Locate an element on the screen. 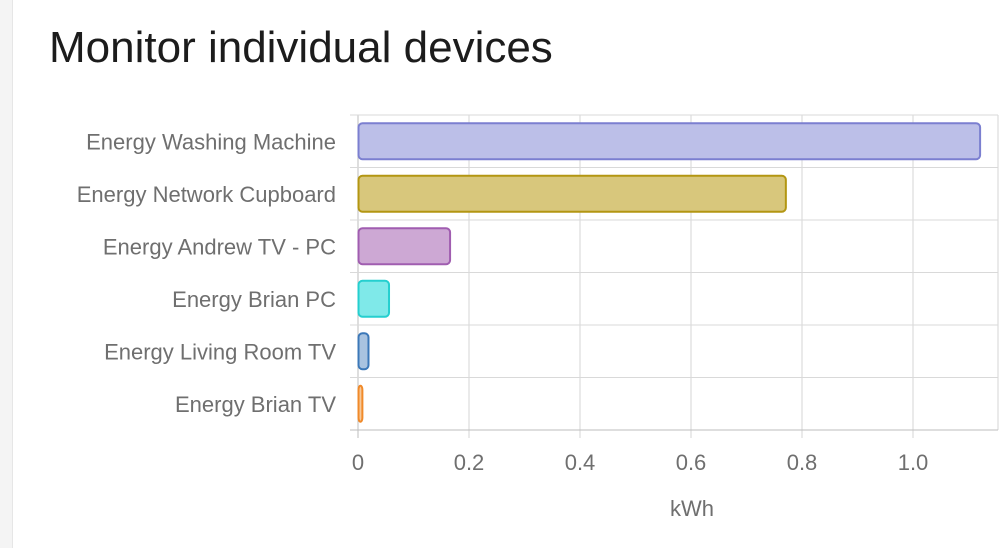 This screenshot has width=1000, height=548. category-label: Energy Andrew TV - PC is located at coordinates (219, 246).